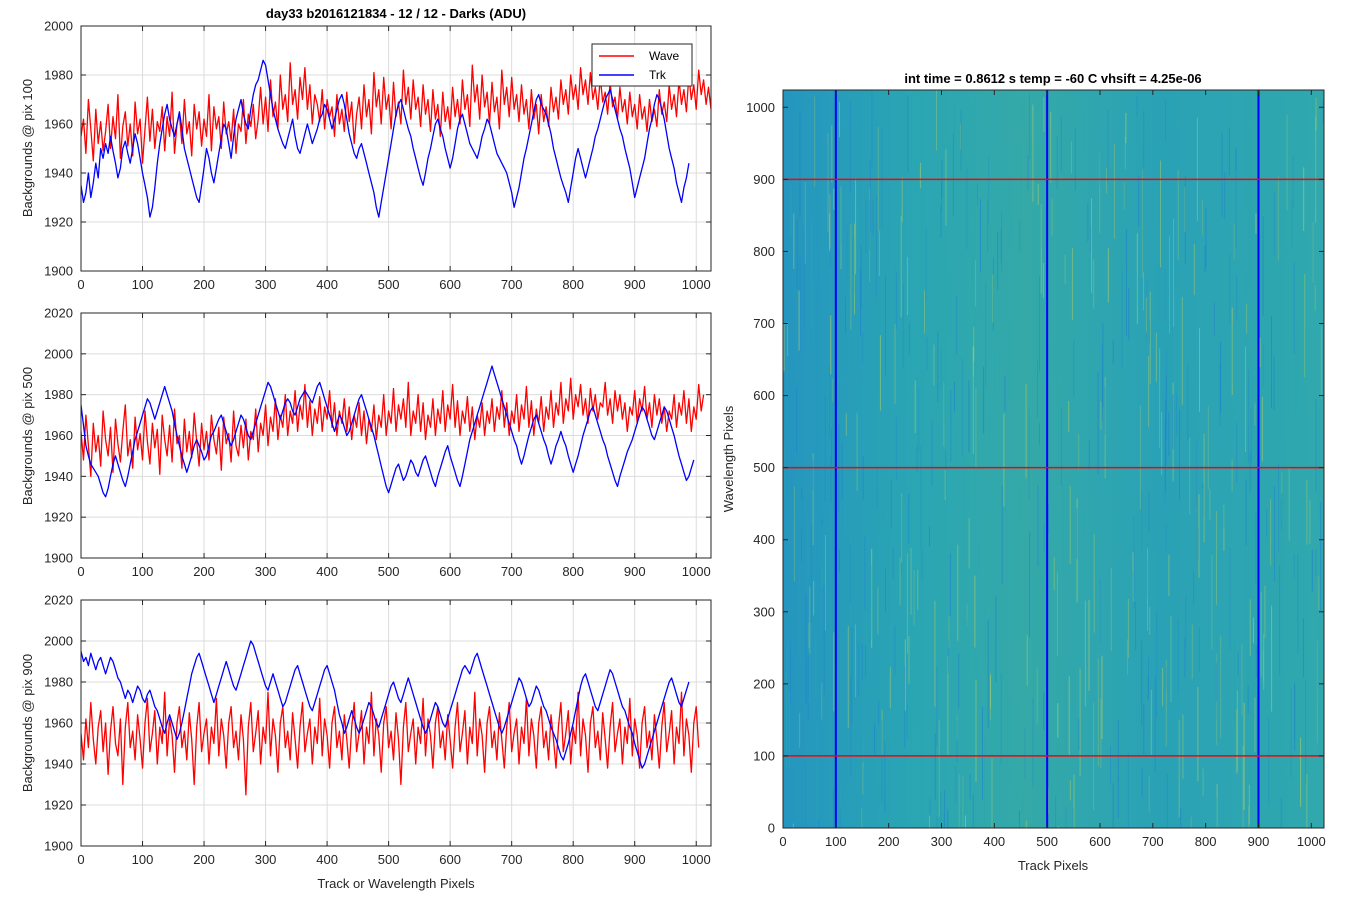  What do you see at coordinates (764, 179) in the screenshot?
I see `y-tick-label: 900` at bounding box center [764, 179].